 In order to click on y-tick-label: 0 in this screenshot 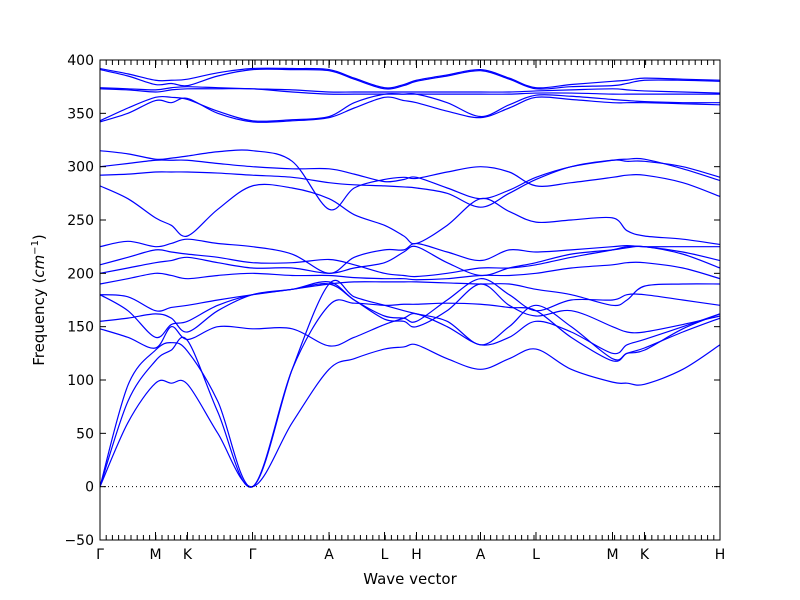, I will do `click(89, 488)`.